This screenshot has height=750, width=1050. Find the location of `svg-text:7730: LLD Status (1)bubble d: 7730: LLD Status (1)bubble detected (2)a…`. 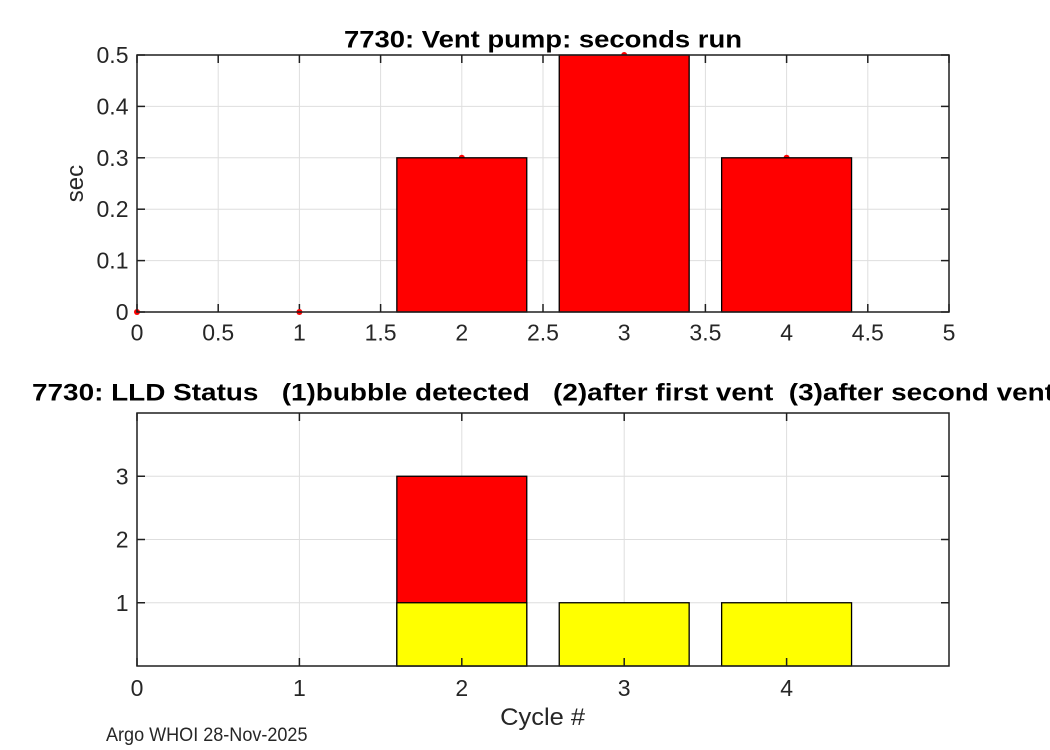

svg-text:7730: LLD Status (1)bubble d: 7730: LLD Status (1)bubble detected (2)a… is located at coordinates (541, 393).